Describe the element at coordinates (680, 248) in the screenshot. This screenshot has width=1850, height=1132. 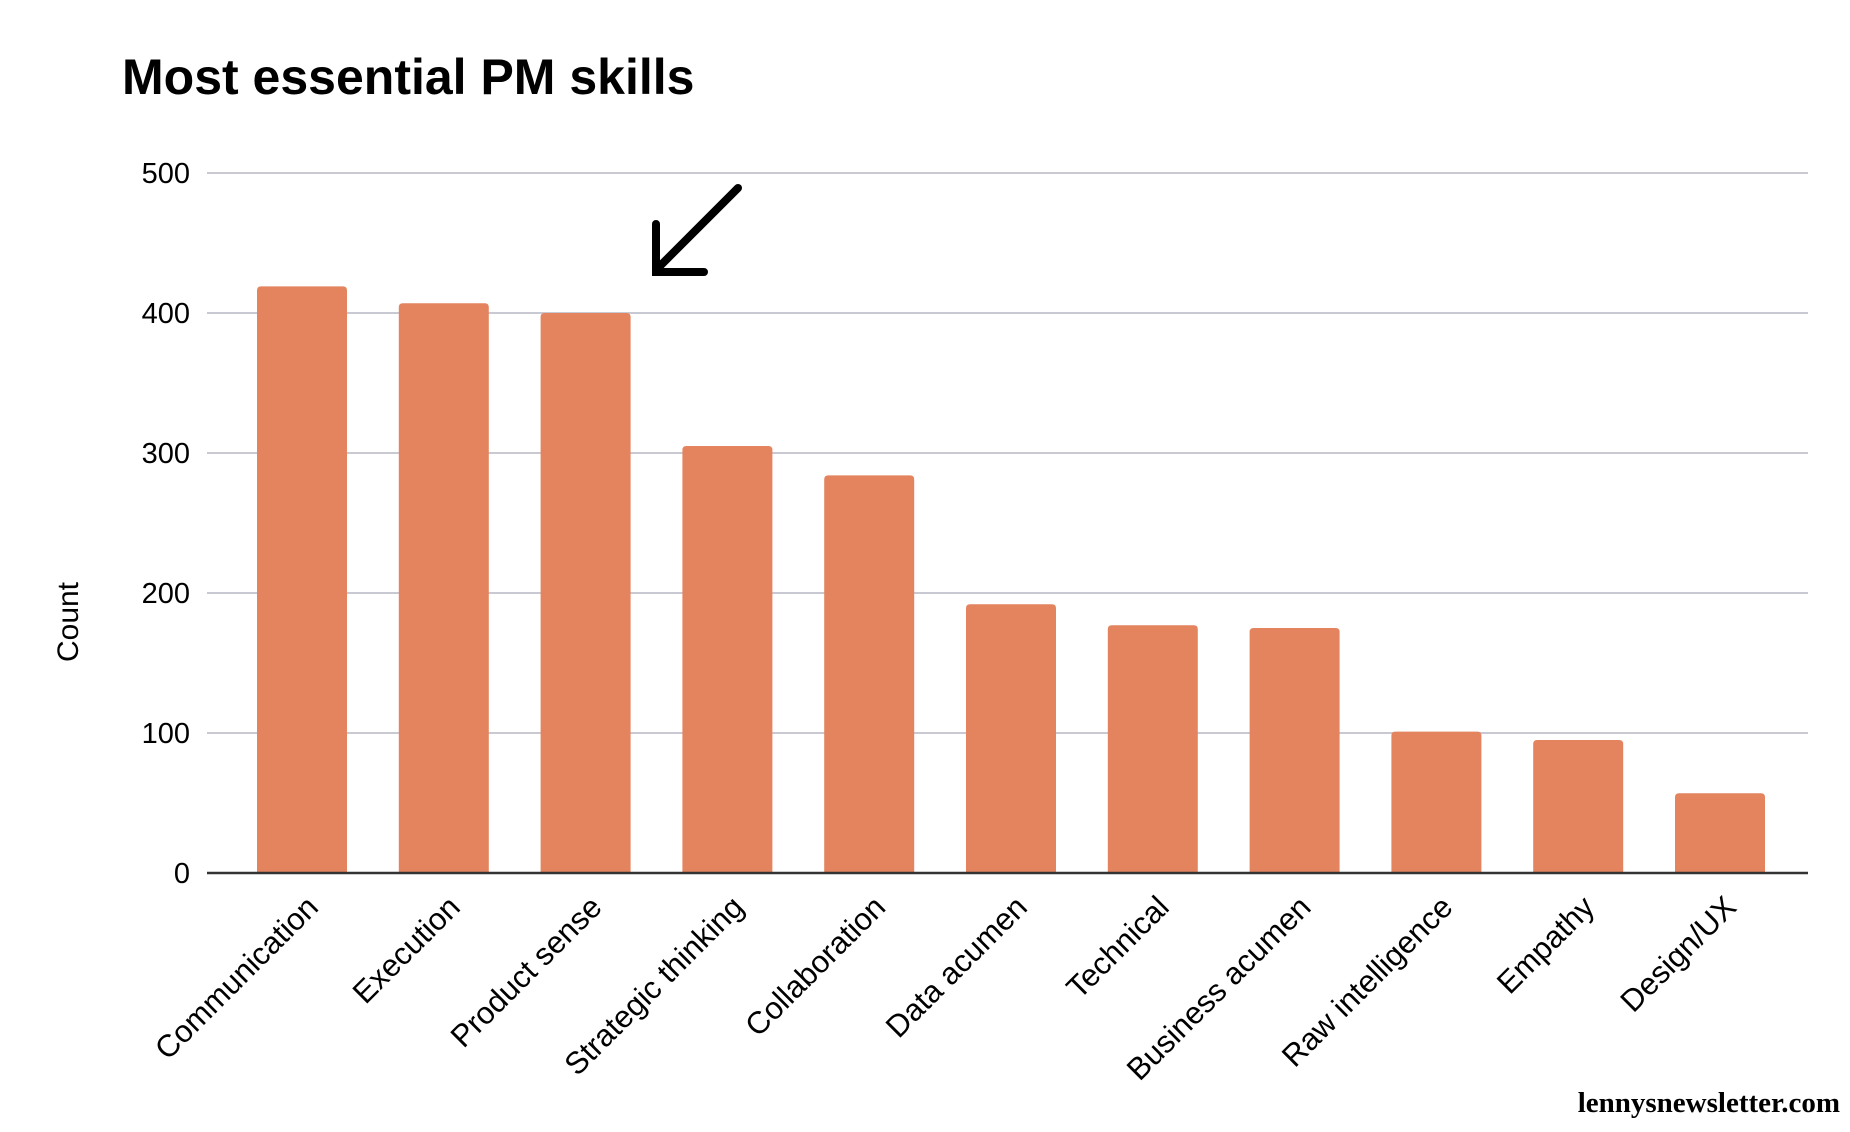
I see `arrow-head` at that location.